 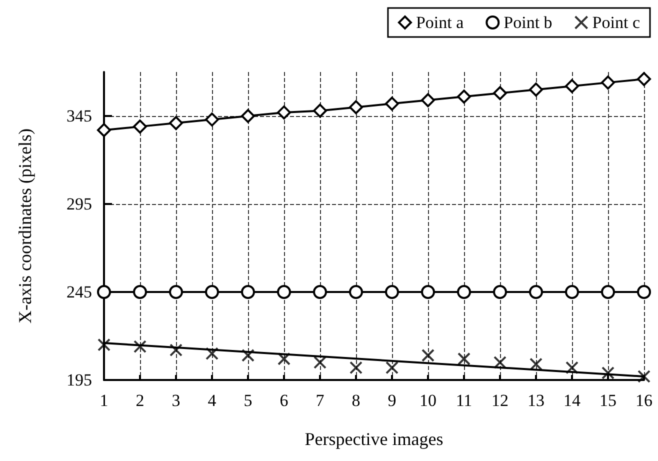 What do you see at coordinates (212, 400) in the screenshot?
I see `x-tick-label: 4` at bounding box center [212, 400].